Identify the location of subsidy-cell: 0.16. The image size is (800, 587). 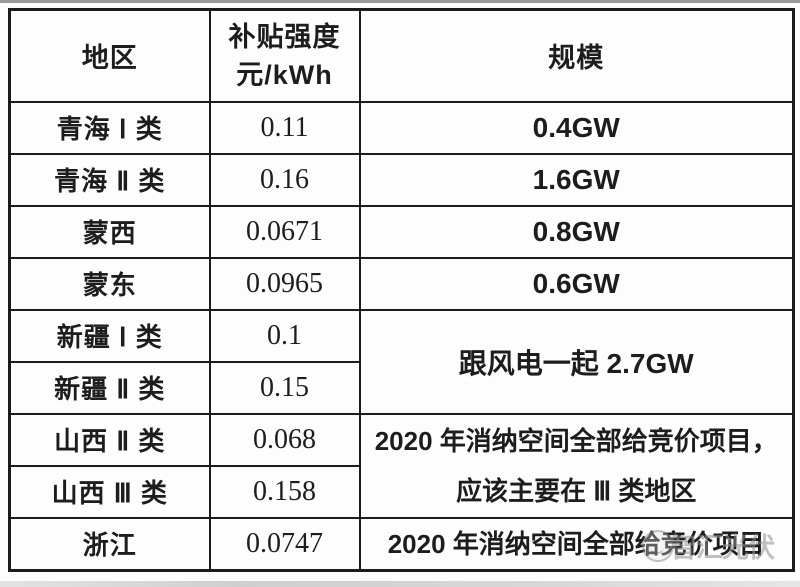
(284, 179).